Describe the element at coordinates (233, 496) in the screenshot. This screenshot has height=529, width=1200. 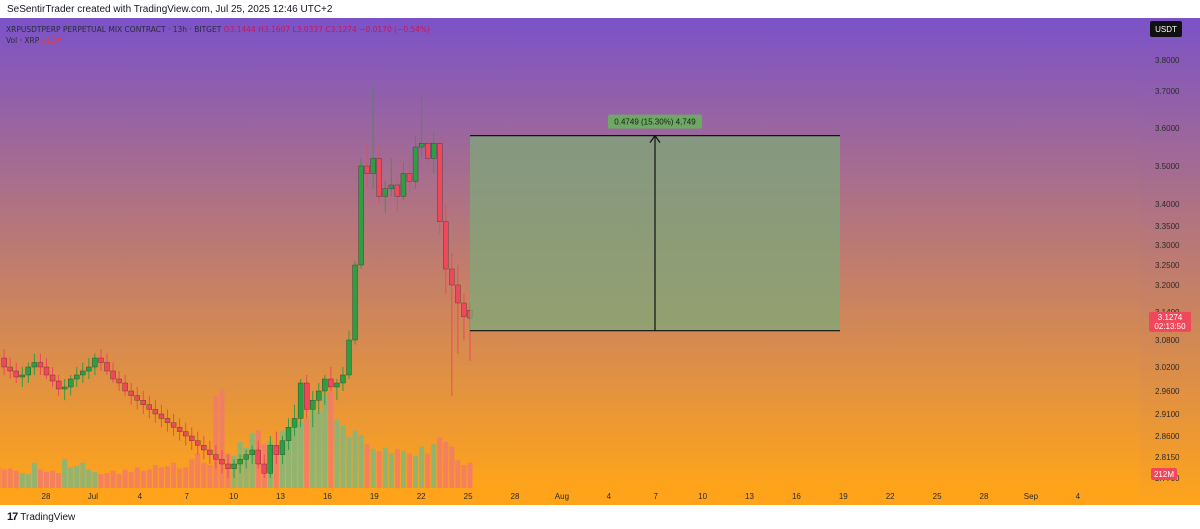
I see `time-axis-label: 10` at that location.